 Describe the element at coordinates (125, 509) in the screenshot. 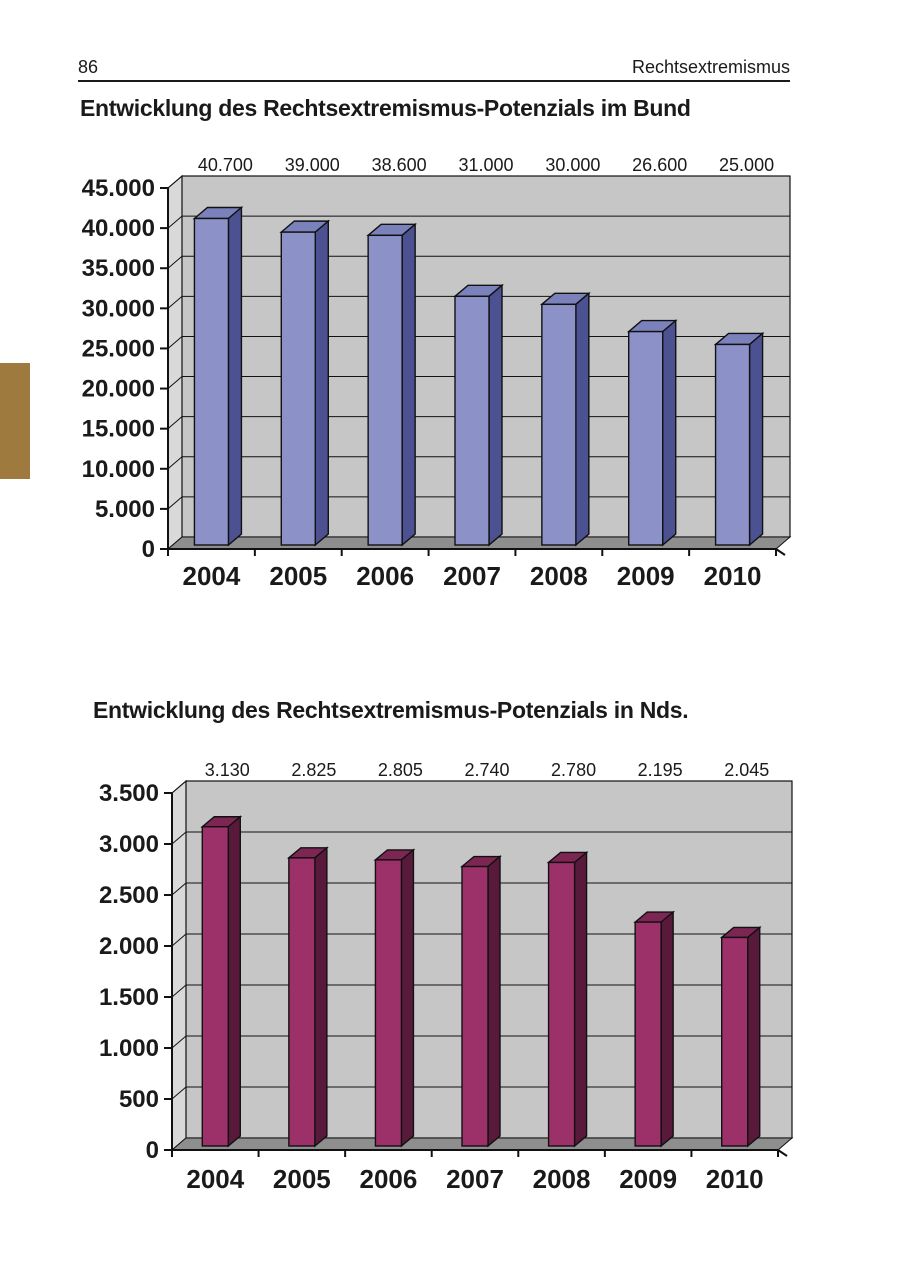

I see `y-axis-label: 5.000` at that location.